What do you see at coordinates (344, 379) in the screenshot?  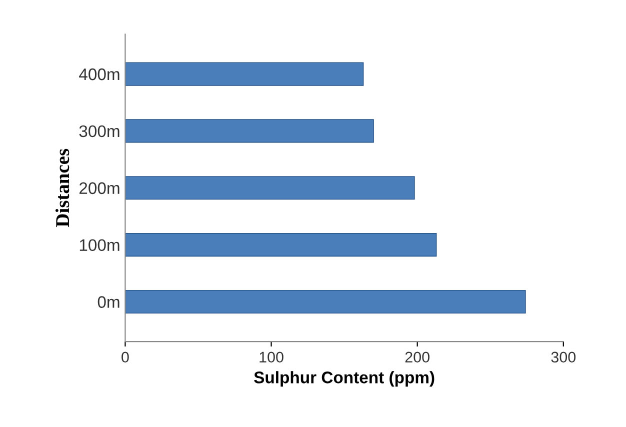 I see `x-axis-title: Sulphur Content (ppm)` at bounding box center [344, 379].